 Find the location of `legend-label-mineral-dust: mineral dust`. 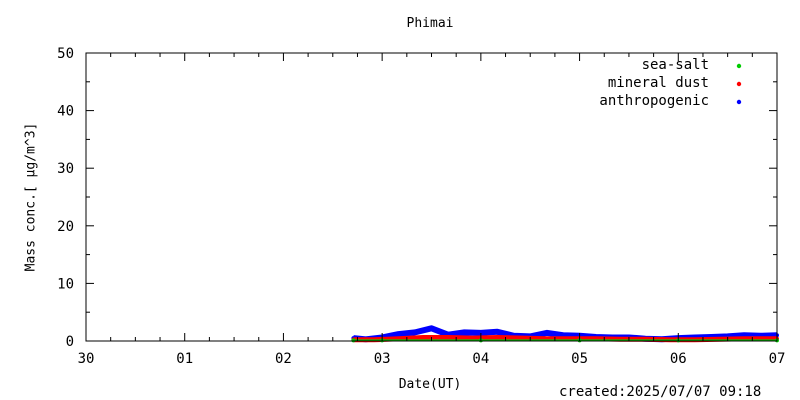

legend-label-mineral-dust: mineral dust is located at coordinates (658, 83).